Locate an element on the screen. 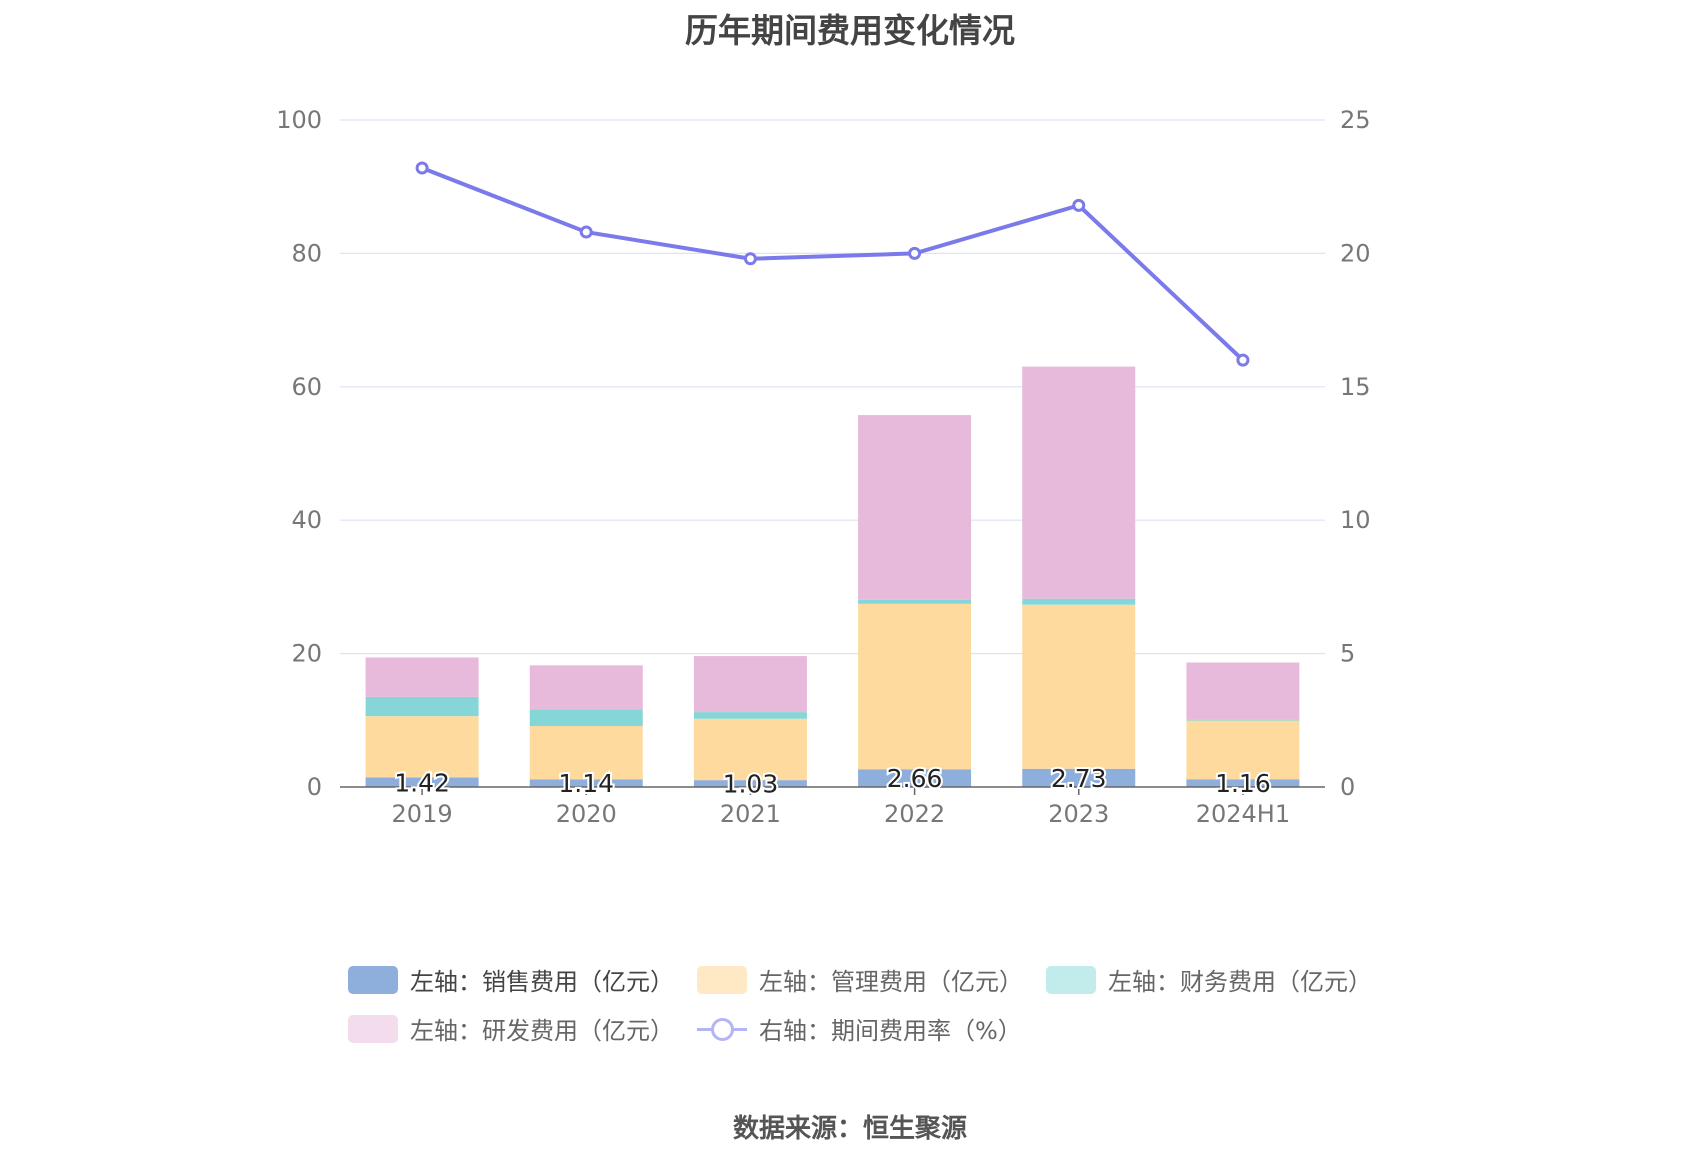 The width and height of the screenshot is (1700, 1150). x-axis-tick-label: 2021 is located at coordinates (750, 814).